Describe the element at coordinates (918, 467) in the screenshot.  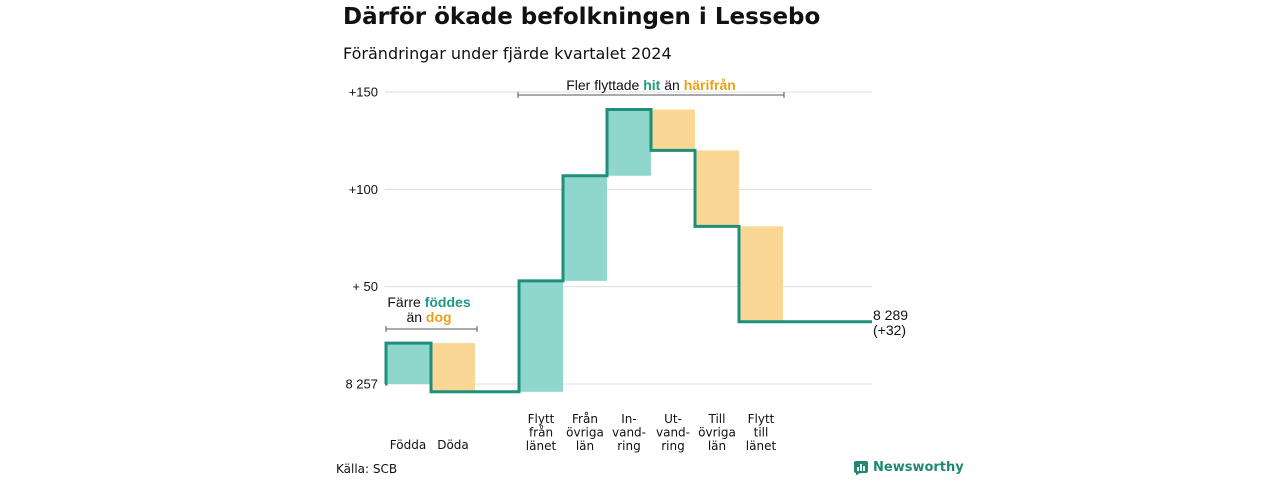
I see `brand-name: Newsworthy` at that location.